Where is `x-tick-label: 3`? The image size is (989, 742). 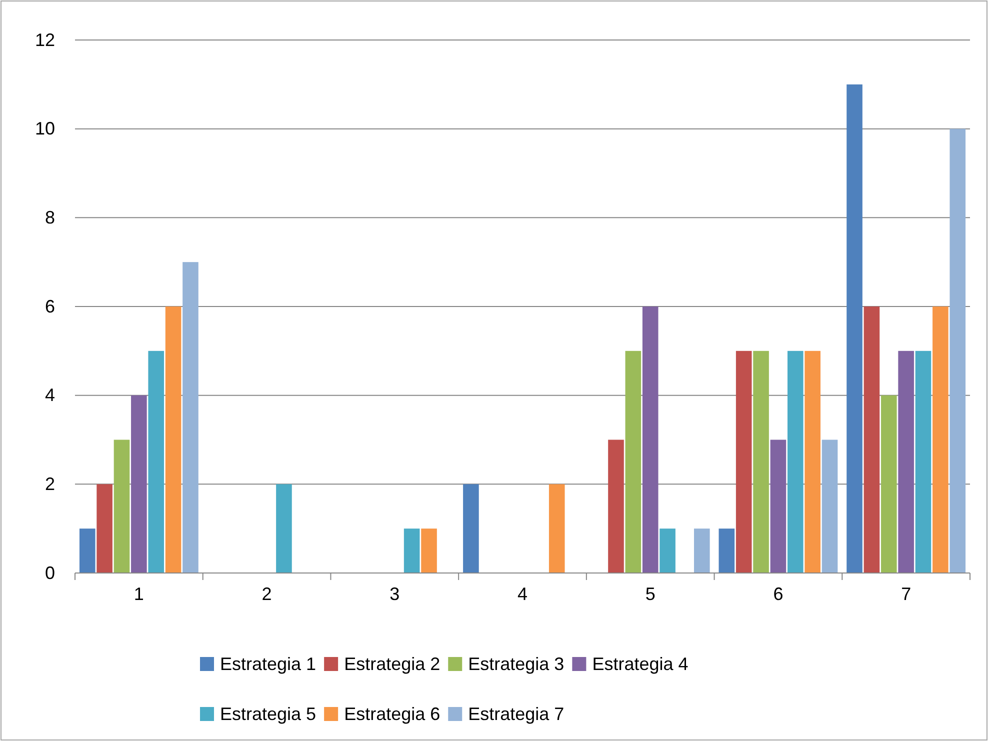
x-tick-label: 3 is located at coordinates (395, 594).